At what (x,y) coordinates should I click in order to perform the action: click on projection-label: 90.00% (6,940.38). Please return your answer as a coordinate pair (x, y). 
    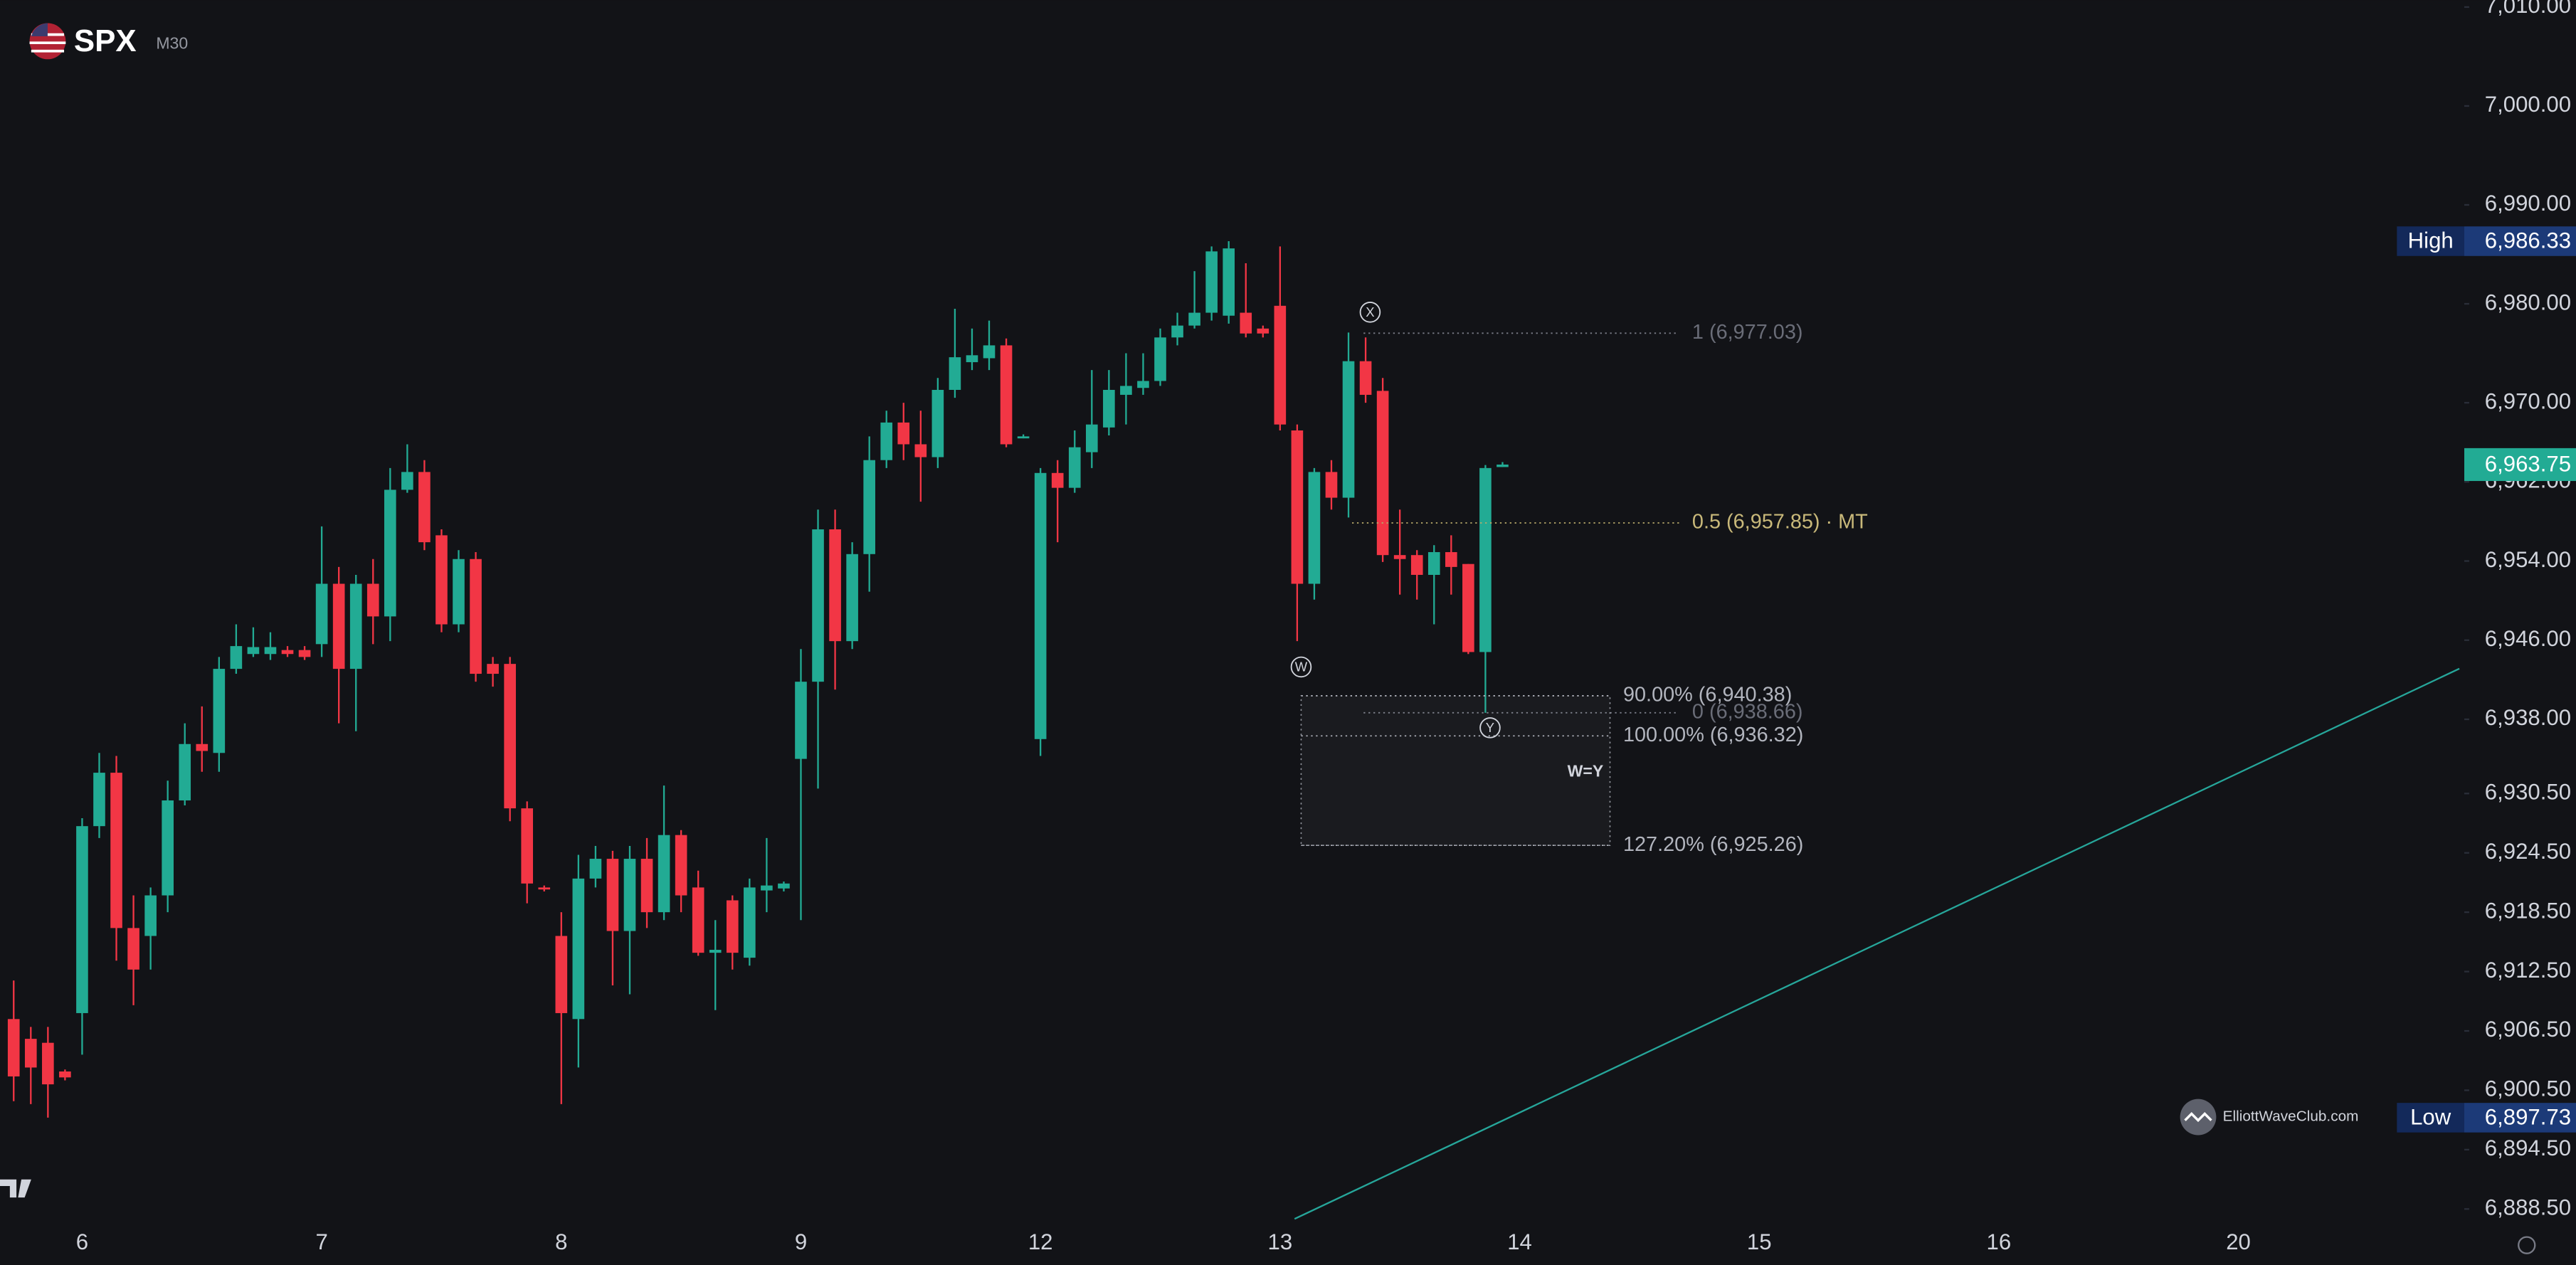
    Looking at the image, I should click on (1708, 695).